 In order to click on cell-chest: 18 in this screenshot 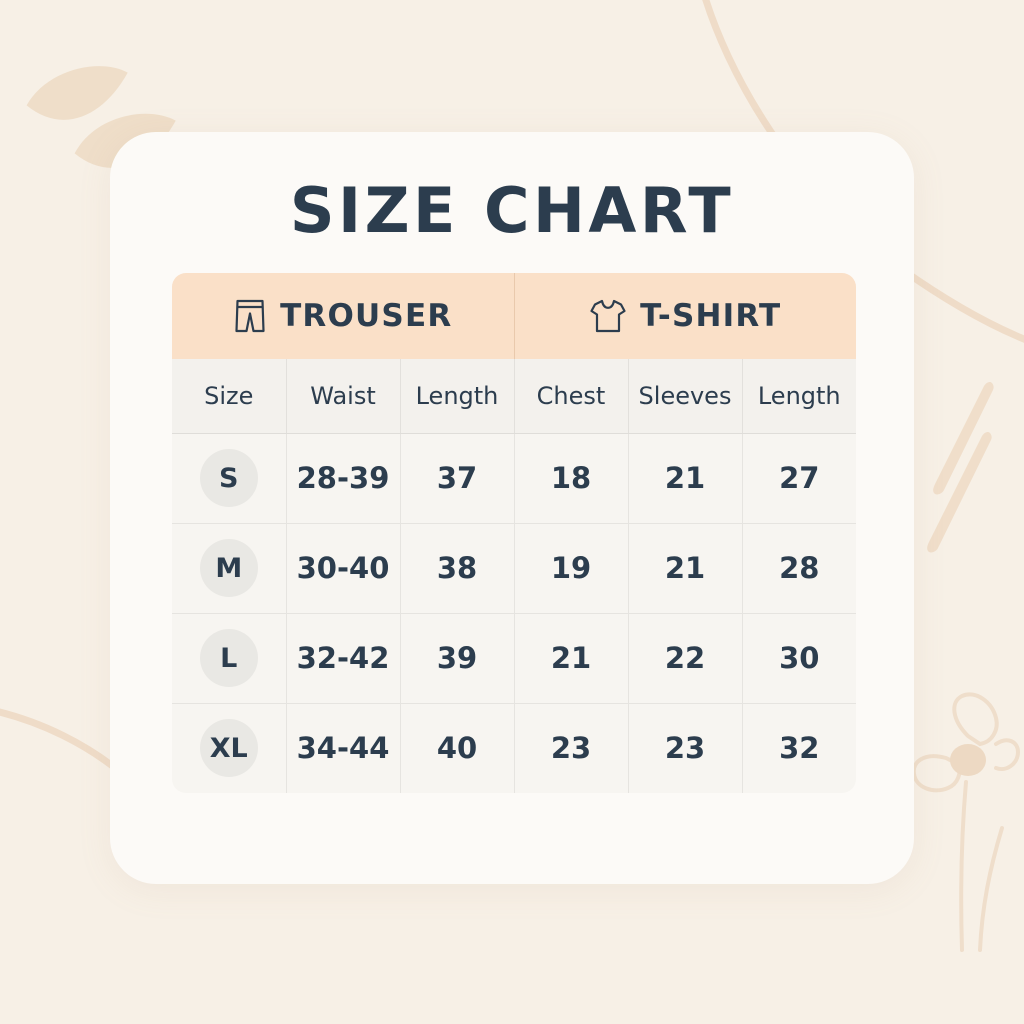, I will do `click(571, 478)`.